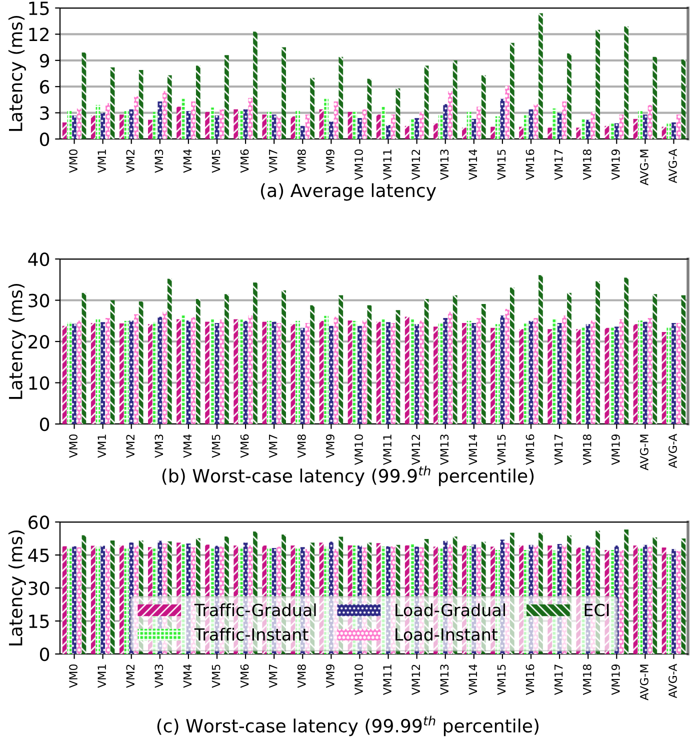 This screenshot has height=746, width=696. Describe the element at coordinates (596, 610) in the screenshot. I see `legend-label: ECI` at that location.